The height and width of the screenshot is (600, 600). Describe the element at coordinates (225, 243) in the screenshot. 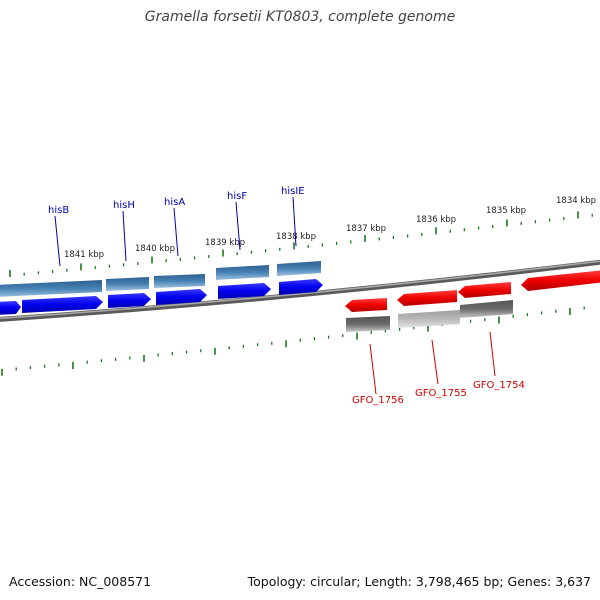

I see `scale-label: 1839 kbp` at that location.